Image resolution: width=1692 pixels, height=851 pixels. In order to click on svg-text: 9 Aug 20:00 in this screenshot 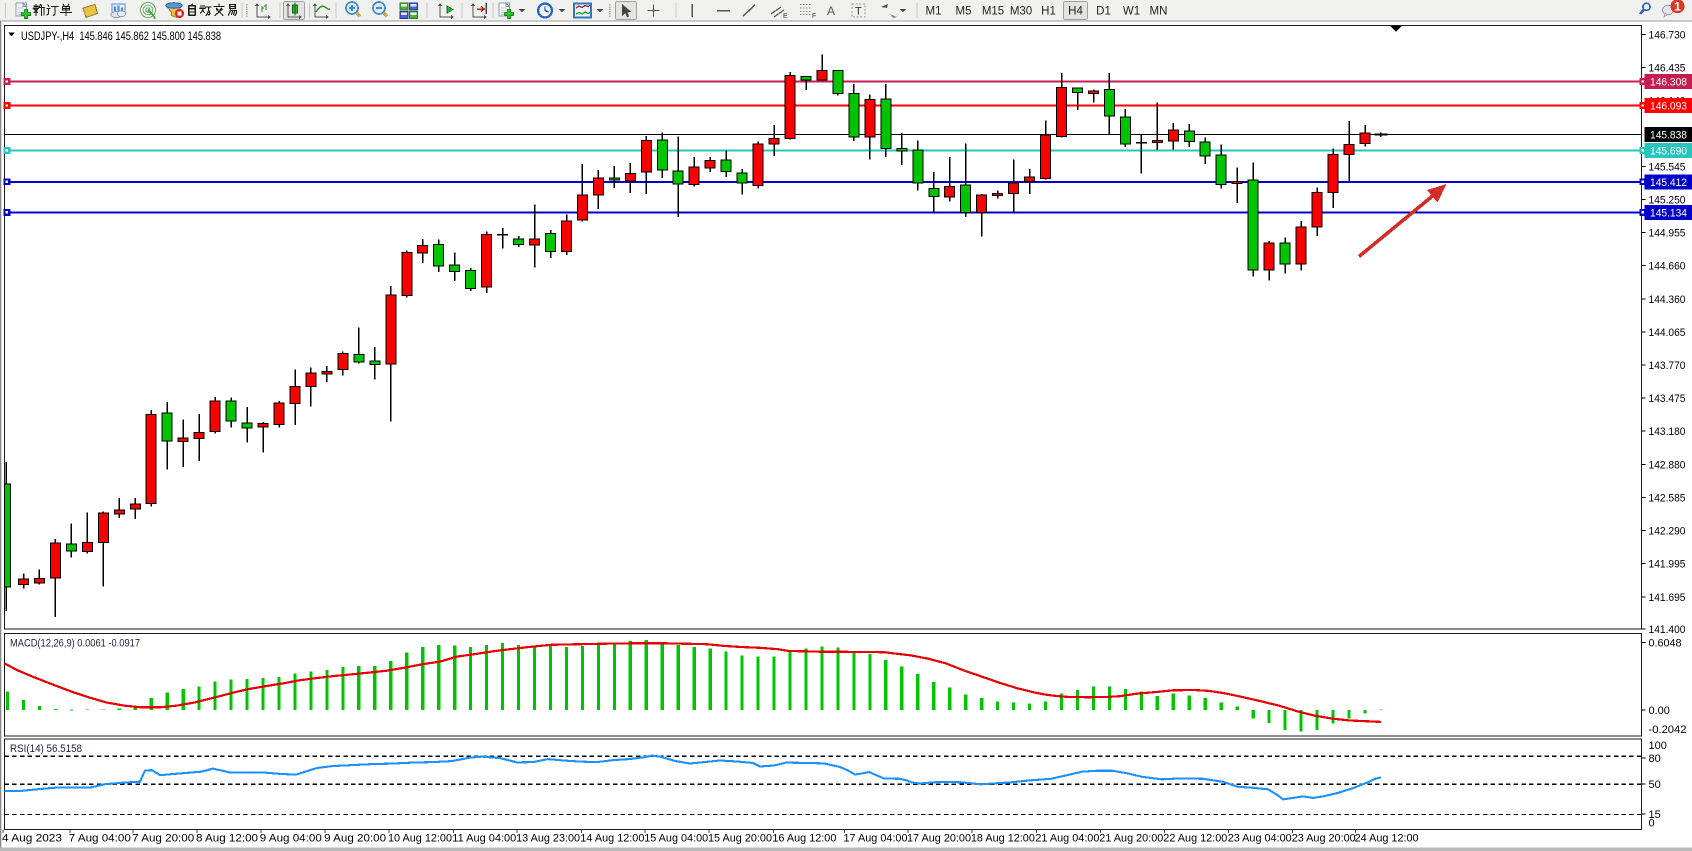, I will do `click(355, 839)`.